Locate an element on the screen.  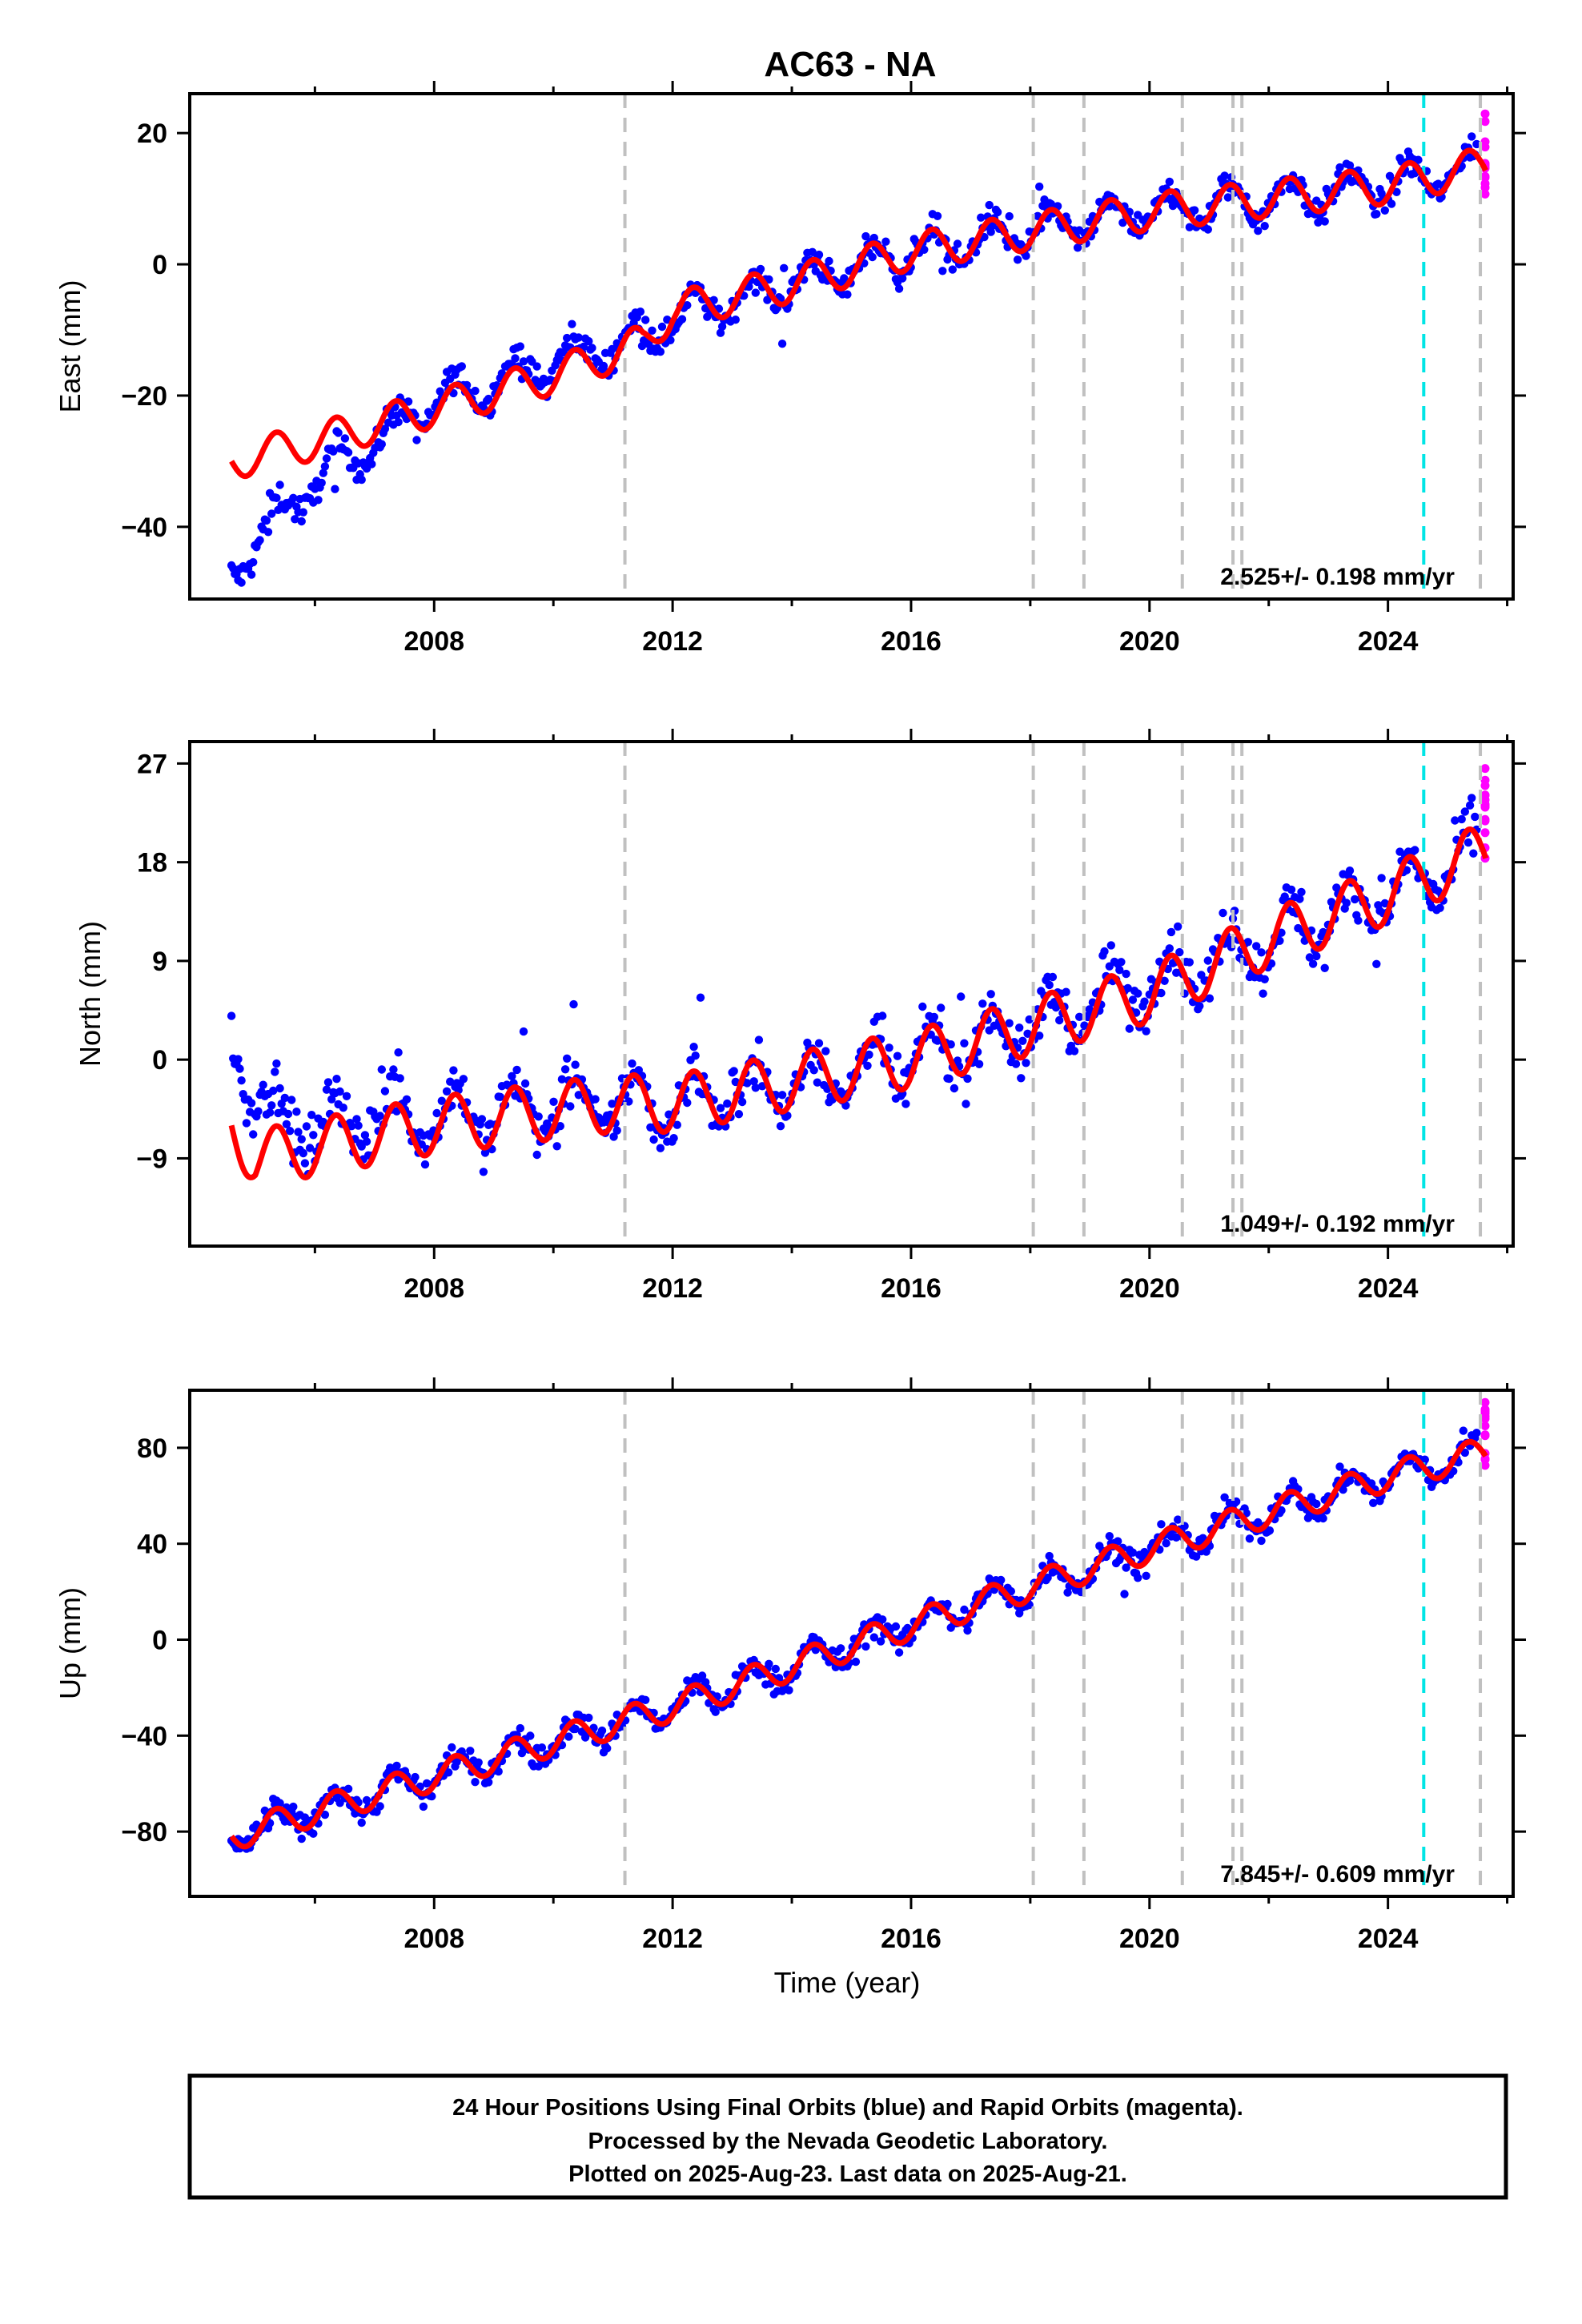
north-x-tick-label: 2012 is located at coordinates (672, 1288).